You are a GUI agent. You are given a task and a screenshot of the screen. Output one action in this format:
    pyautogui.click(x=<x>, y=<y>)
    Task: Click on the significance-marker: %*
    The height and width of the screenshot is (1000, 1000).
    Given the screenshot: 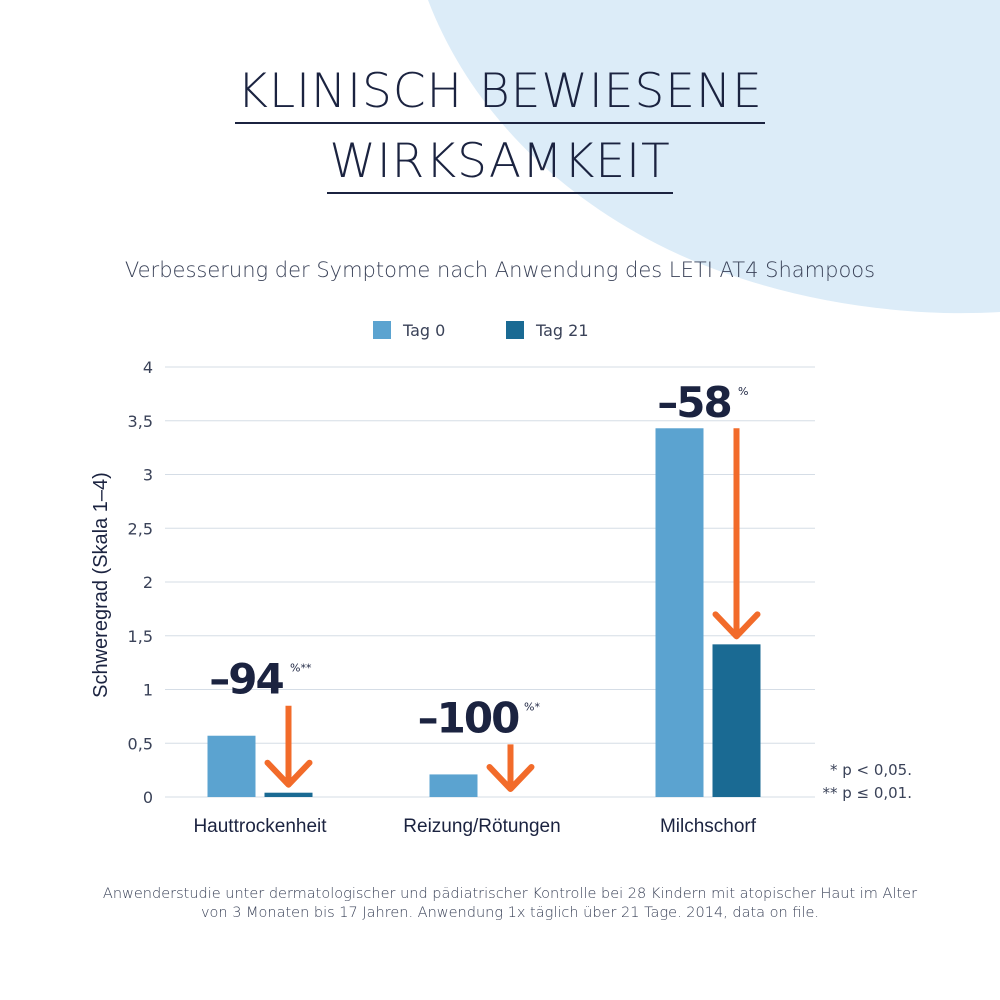 What is the action you would take?
    pyautogui.click(x=532, y=706)
    